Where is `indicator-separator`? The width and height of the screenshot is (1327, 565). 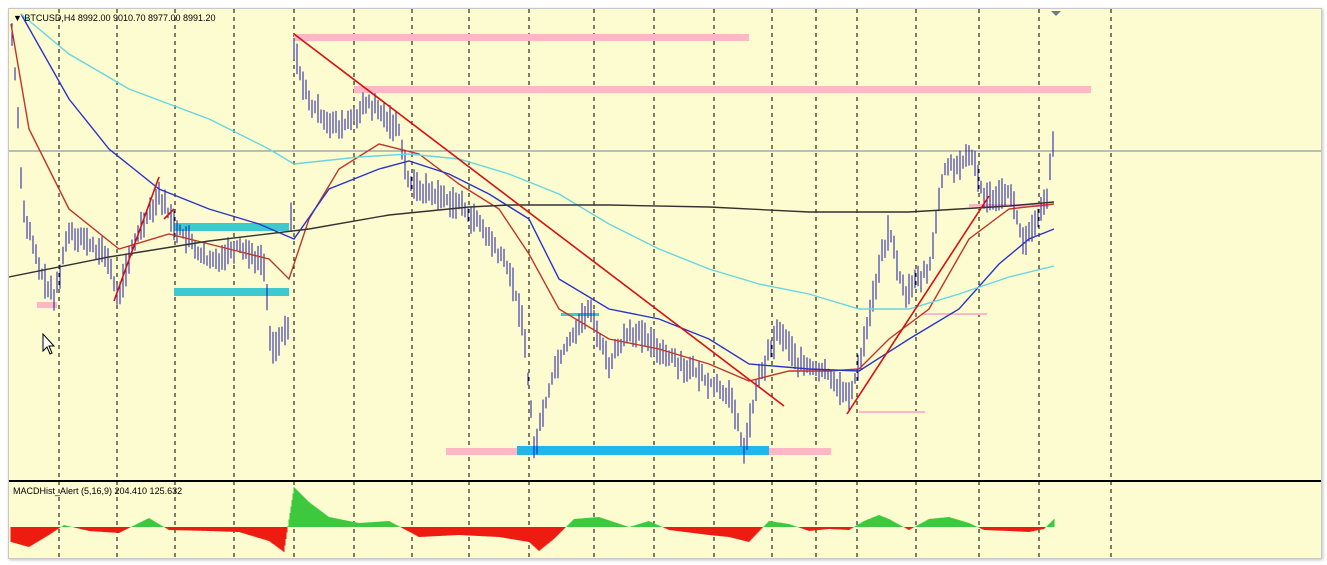 indicator-separator is located at coordinates (665, 481).